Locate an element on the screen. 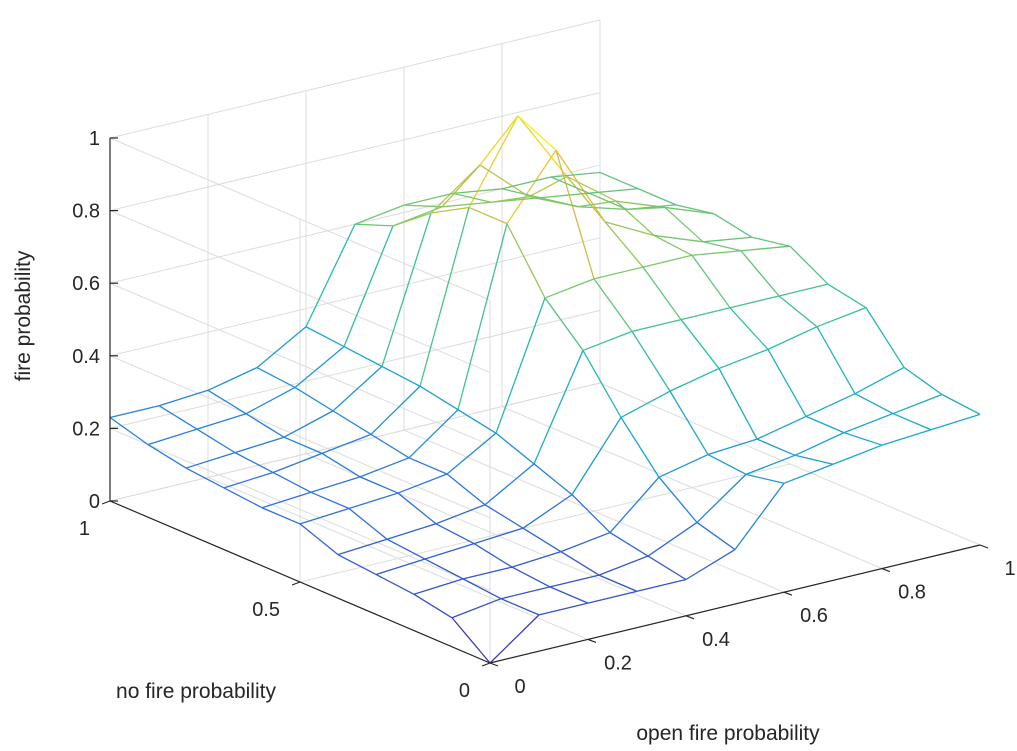 This screenshot has width=1017, height=751. x-tick-label: 0.6 is located at coordinates (814, 616).